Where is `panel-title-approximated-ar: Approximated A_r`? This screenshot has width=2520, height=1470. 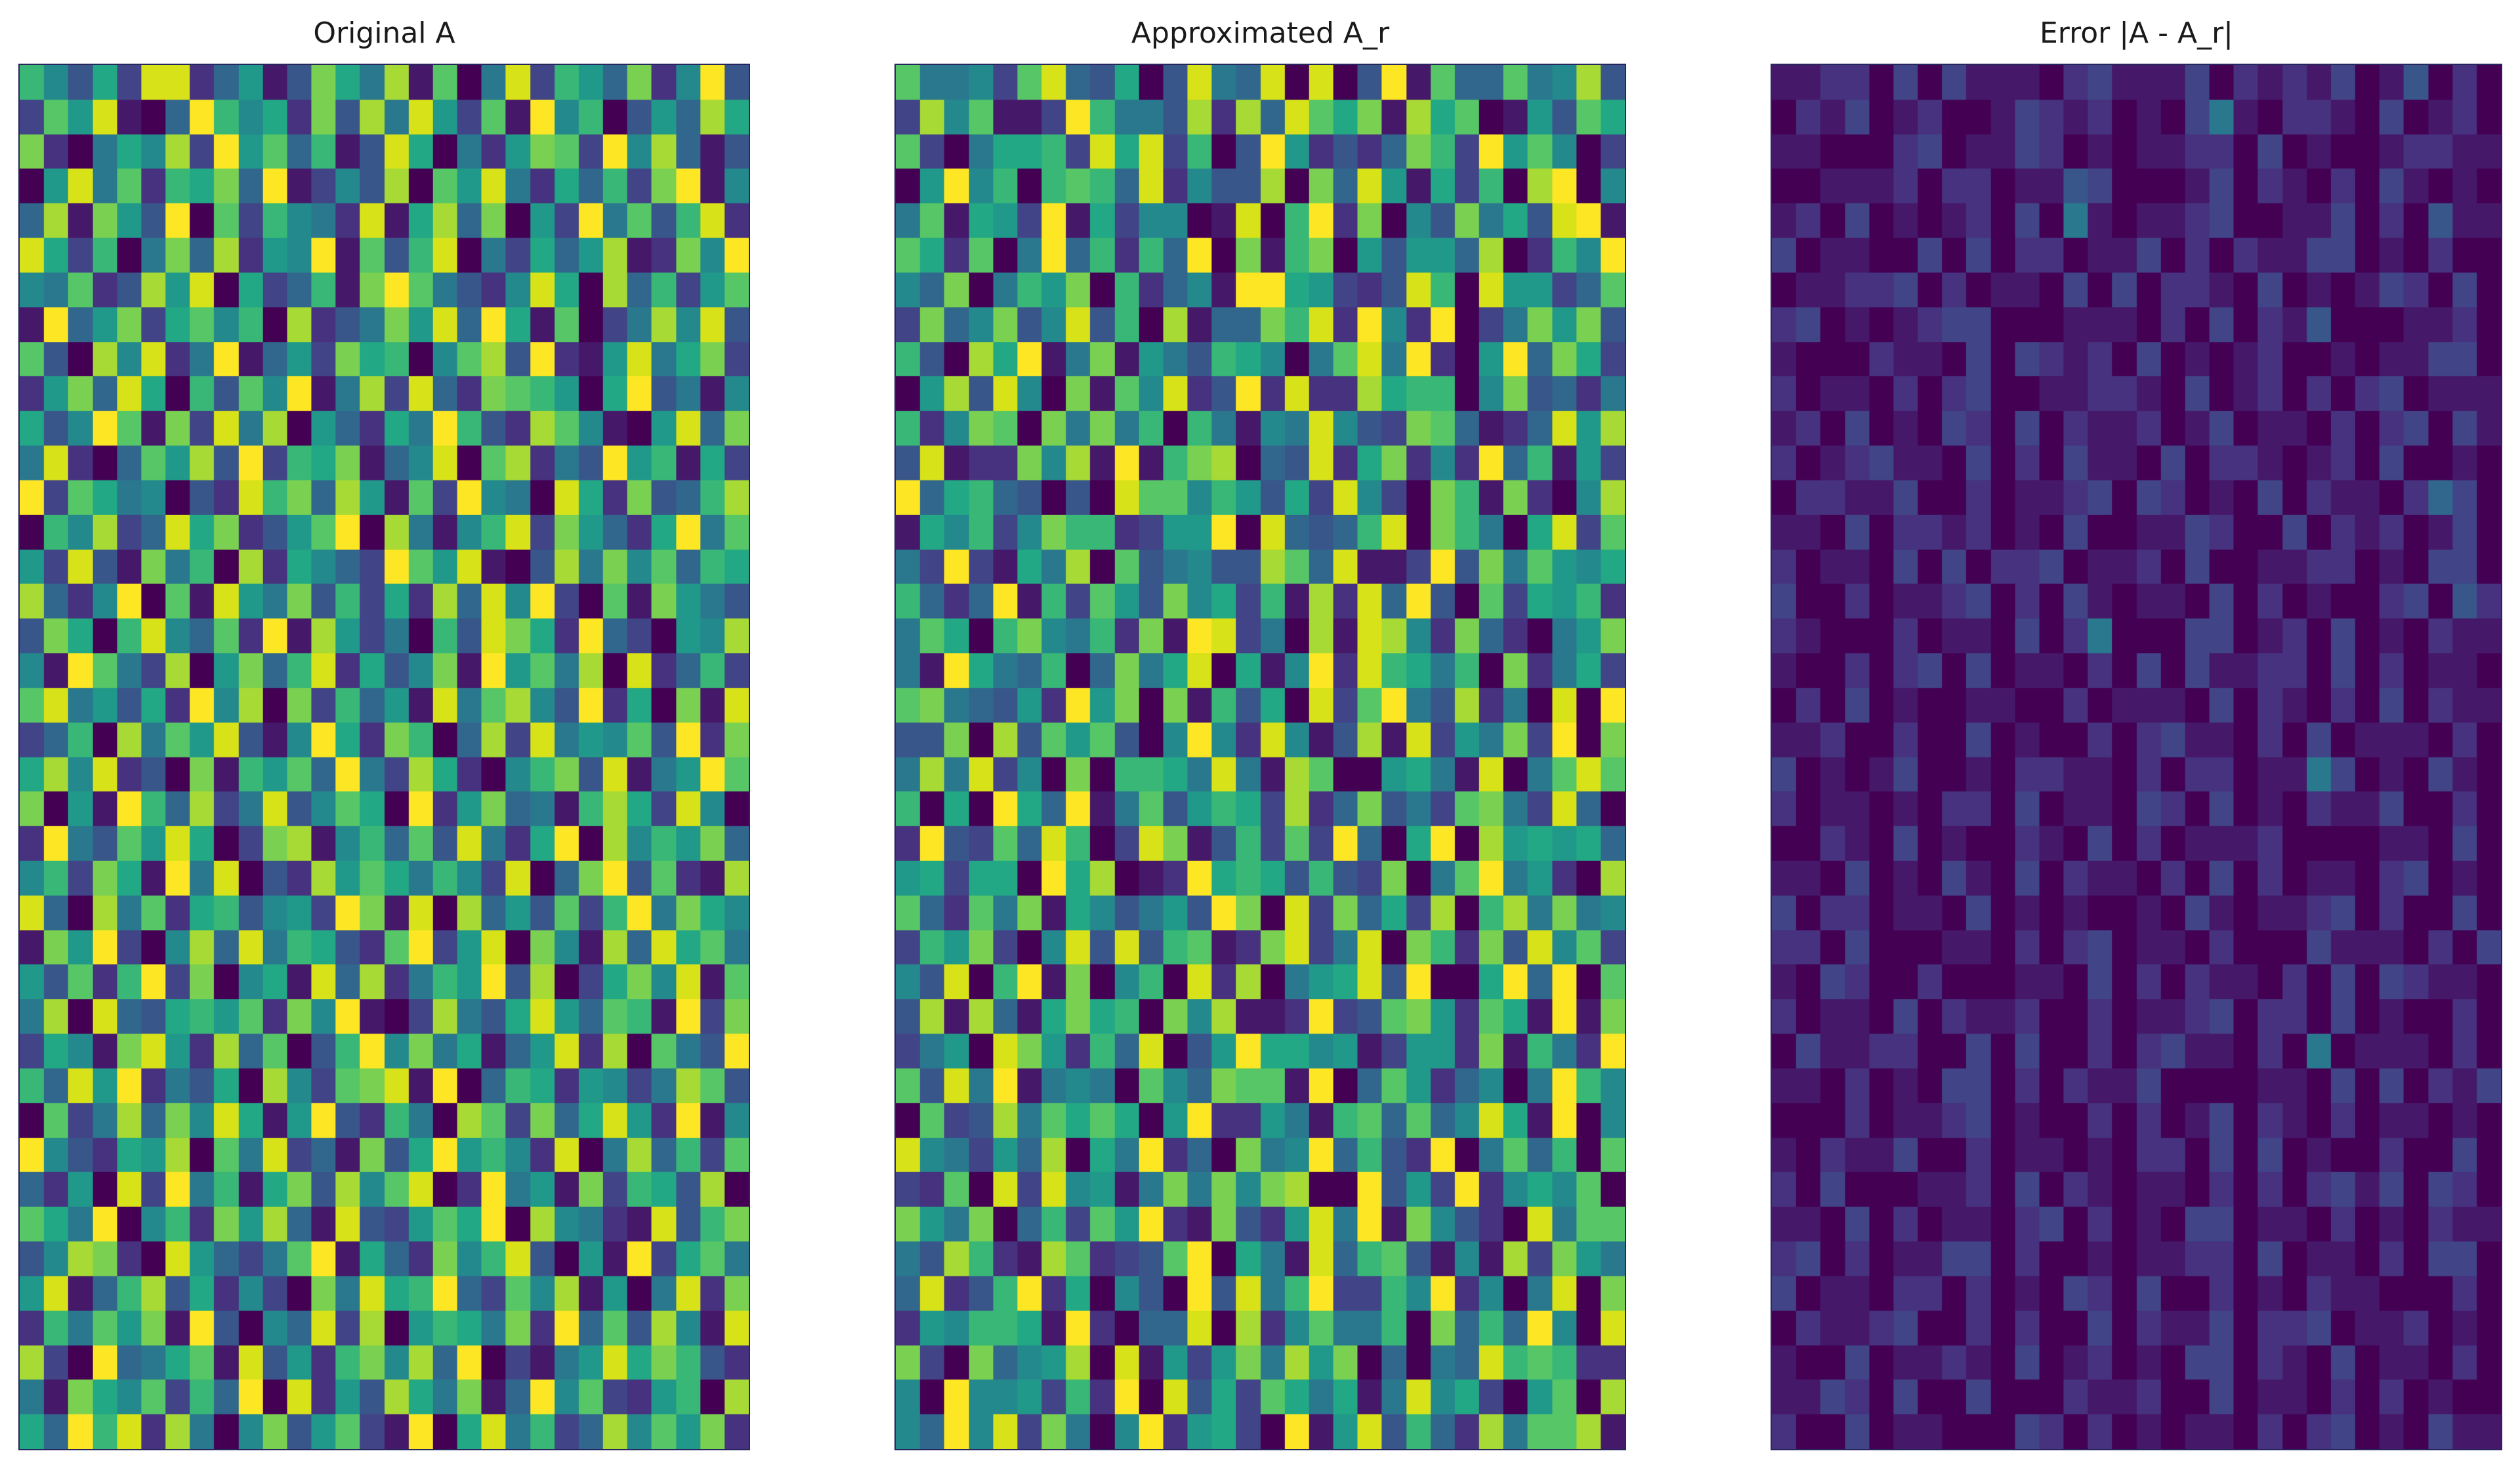
panel-title-approximated-ar: Approximated A_r is located at coordinates (1260, 33).